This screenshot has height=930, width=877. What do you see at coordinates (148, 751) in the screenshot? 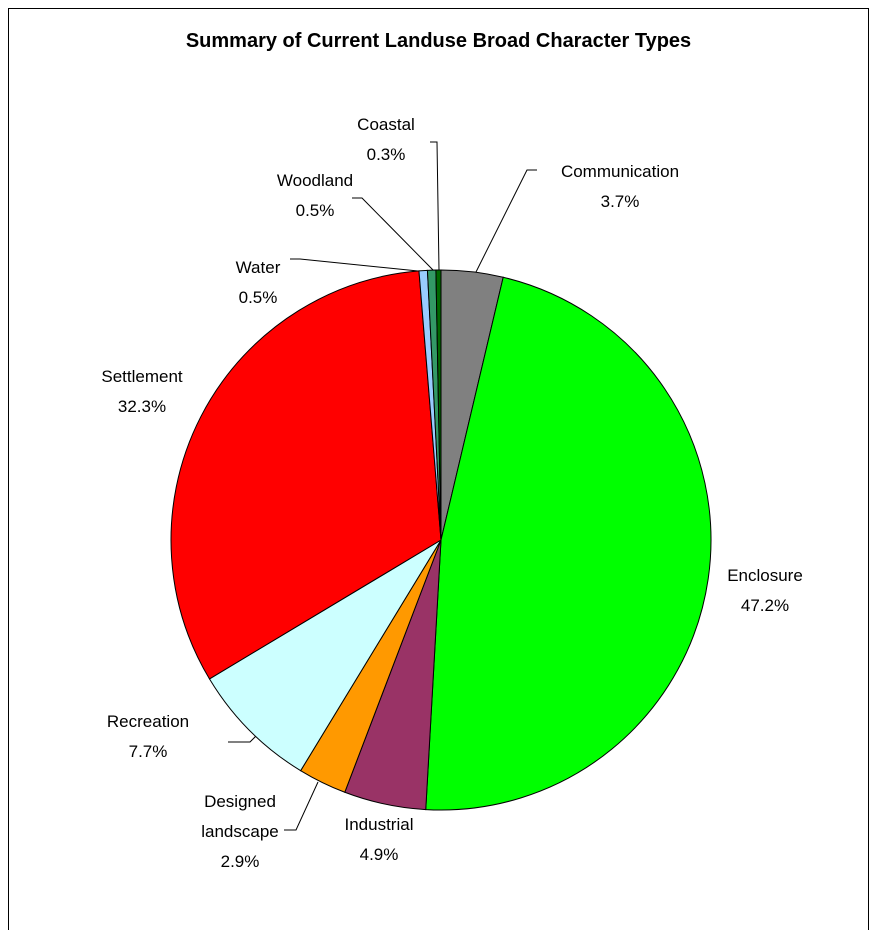
I see `label-value: 7.7%` at bounding box center [148, 751].